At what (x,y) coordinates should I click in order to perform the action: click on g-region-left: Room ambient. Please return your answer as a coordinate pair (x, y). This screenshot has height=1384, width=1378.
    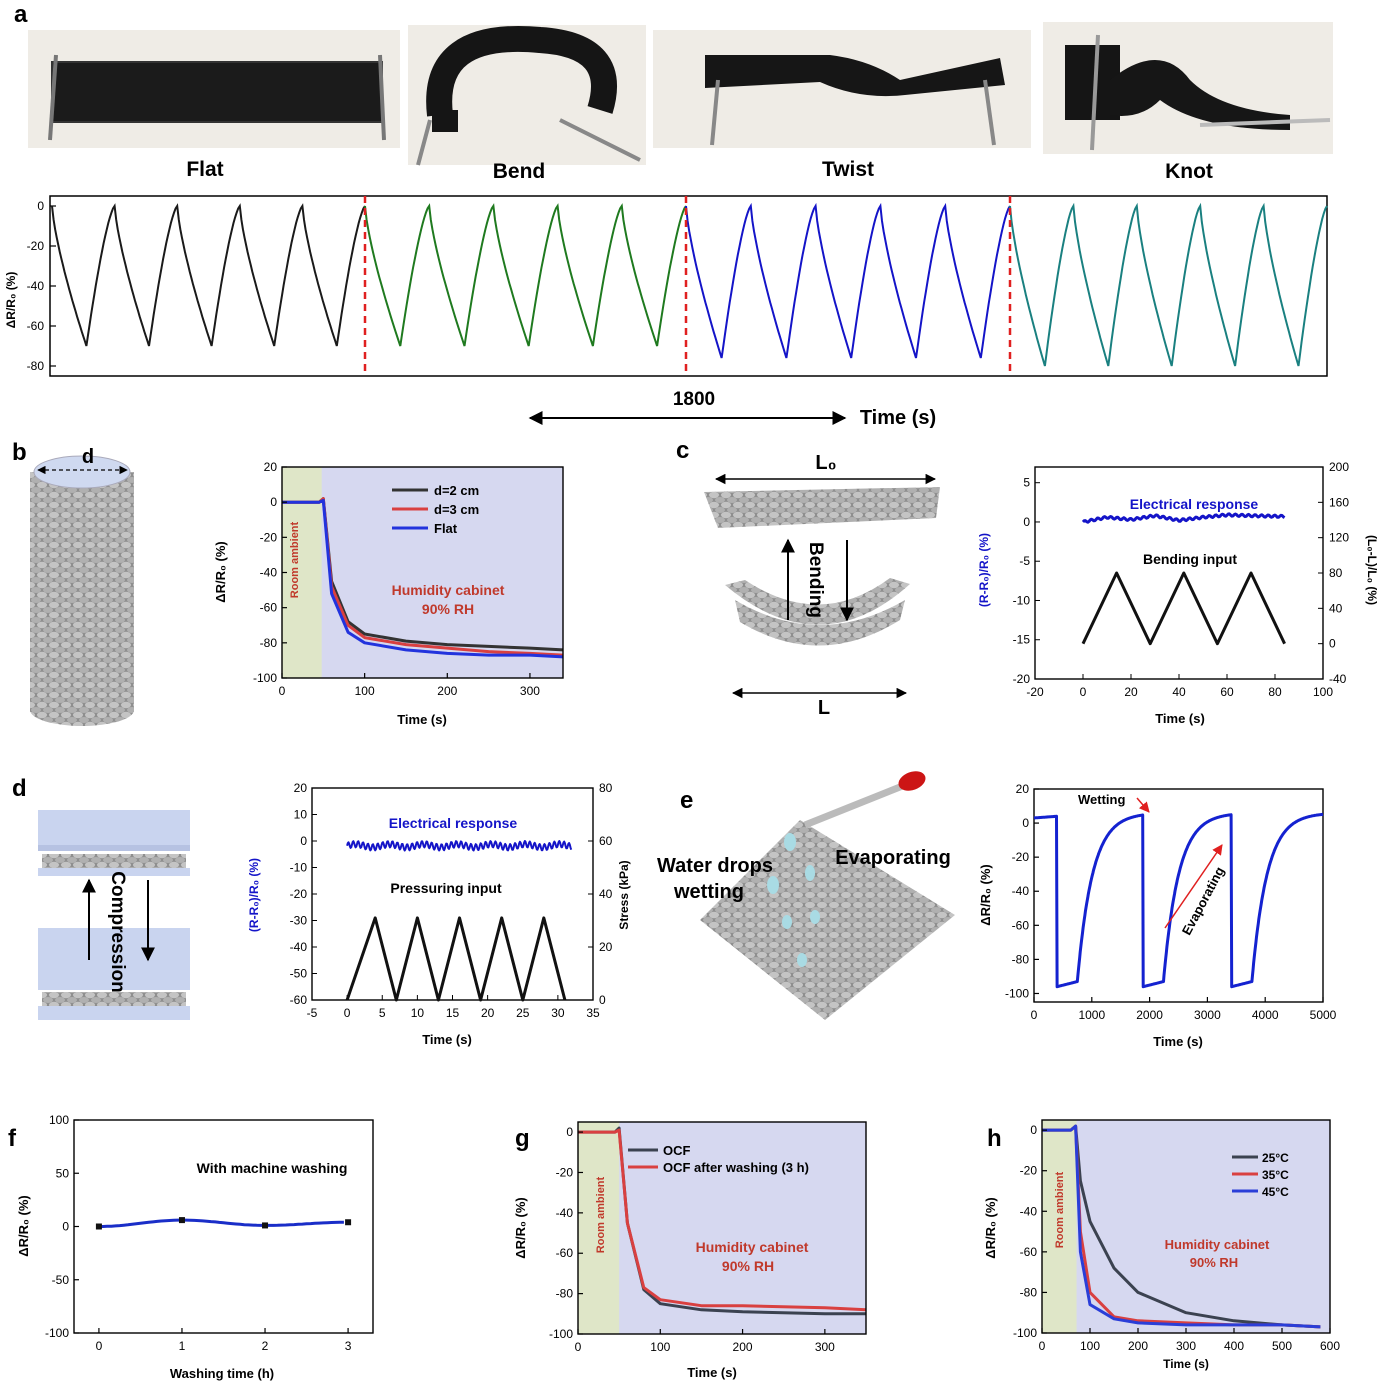
    Looking at the image, I should click on (601, 1214).